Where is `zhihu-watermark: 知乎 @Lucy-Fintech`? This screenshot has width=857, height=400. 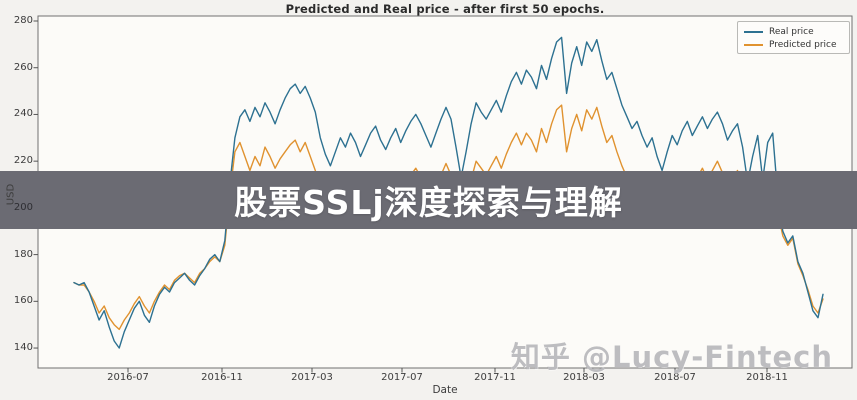 zhihu-watermark: 知乎 @Lucy-Fintech is located at coordinates (671, 357).